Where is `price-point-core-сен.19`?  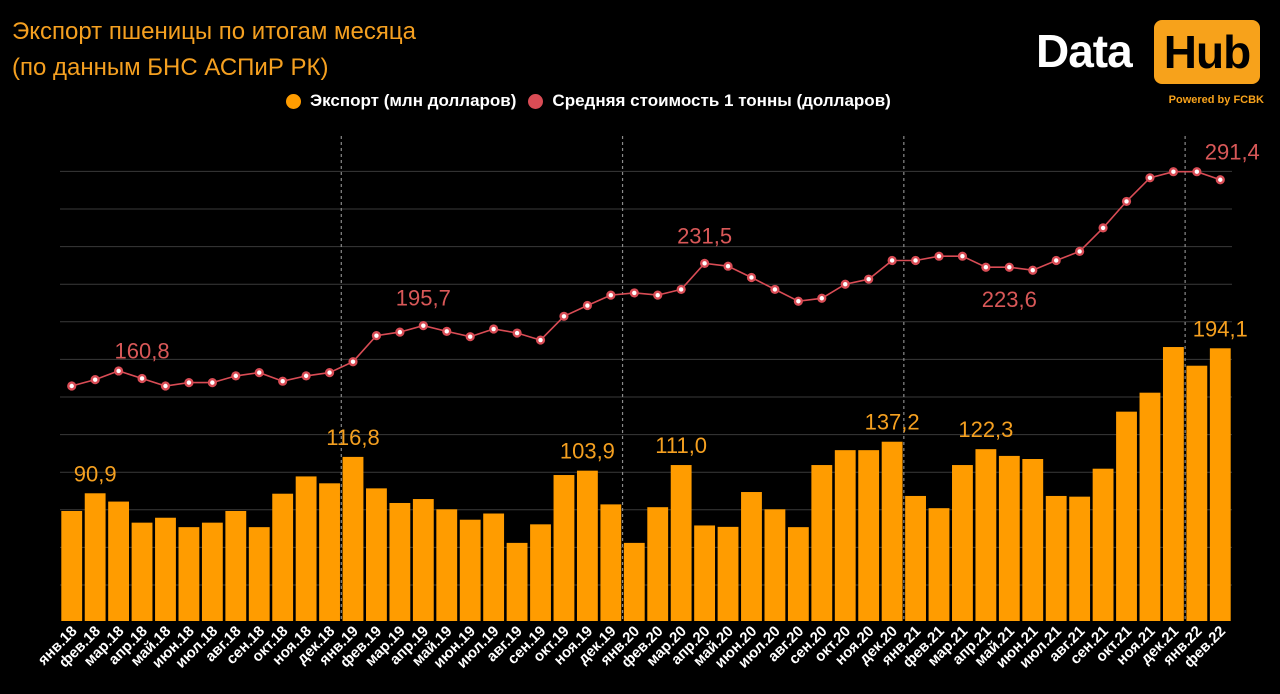 price-point-core-сен.19 is located at coordinates (540, 340).